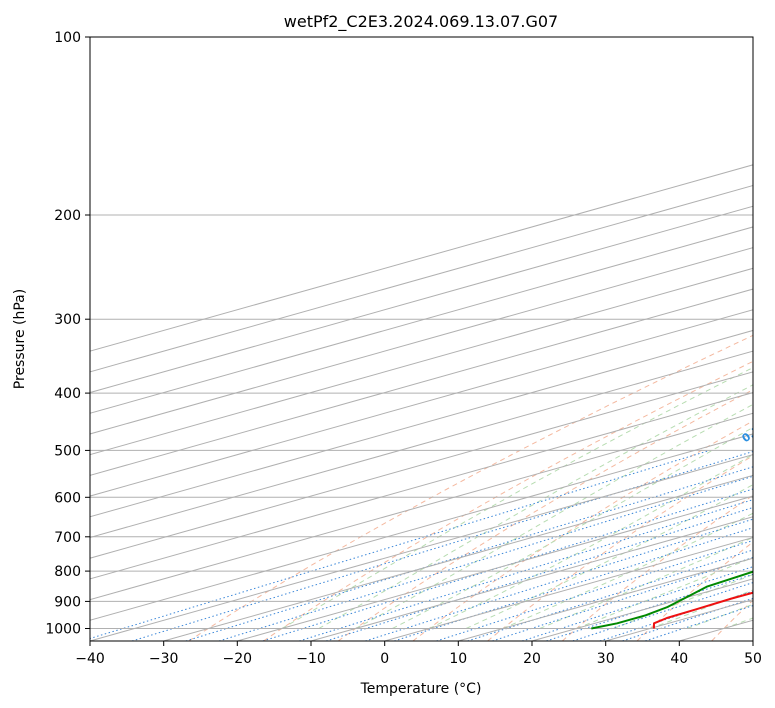 The width and height of the screenshot is (775, 708). I want to click on x-tick-label: −40, so click(90, 659).